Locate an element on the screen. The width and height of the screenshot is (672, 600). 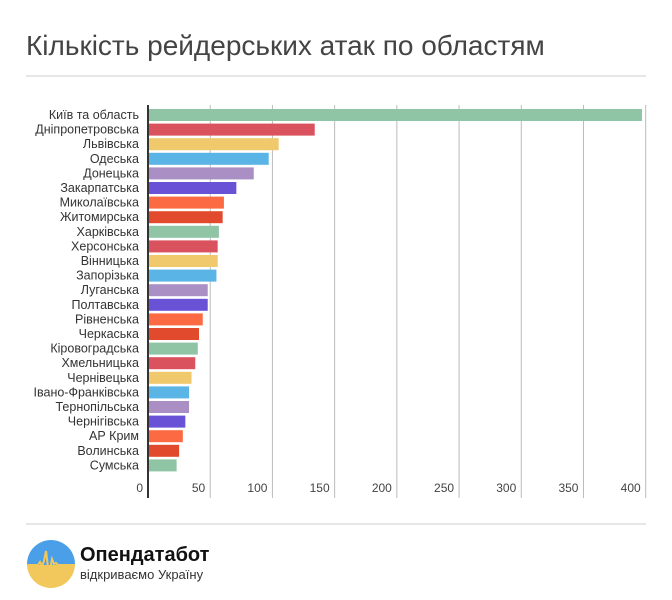
x-tick-label: 0 is located at coordinates (139, 488).